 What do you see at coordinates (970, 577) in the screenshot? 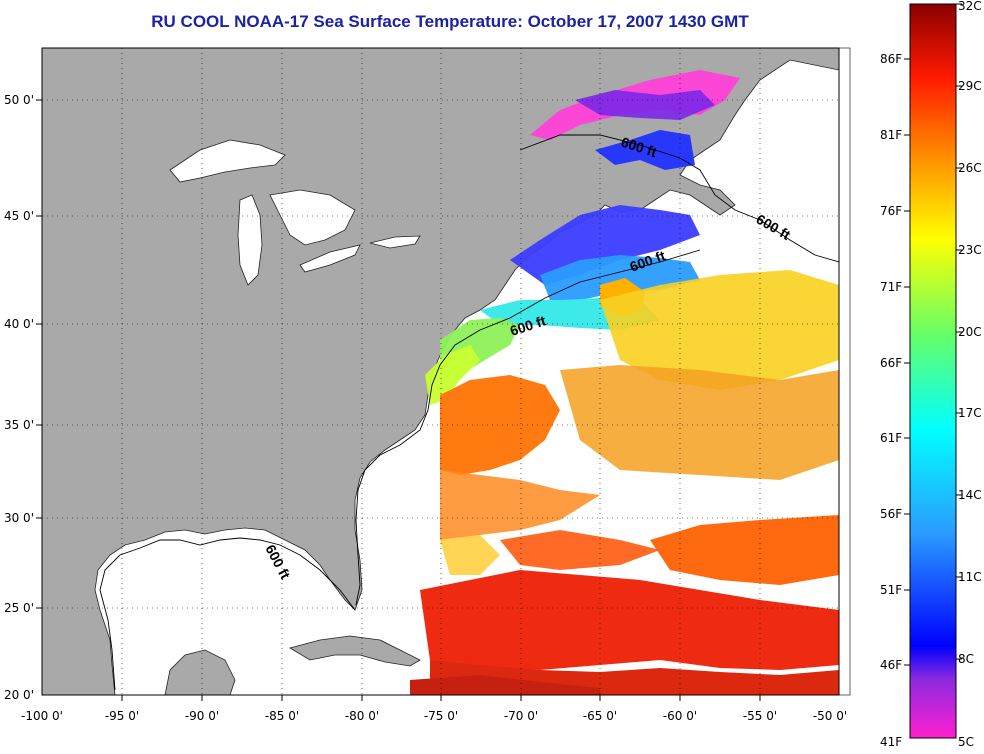
I see `colorbar-label-c: 11C` at bounding box center [970, 577].